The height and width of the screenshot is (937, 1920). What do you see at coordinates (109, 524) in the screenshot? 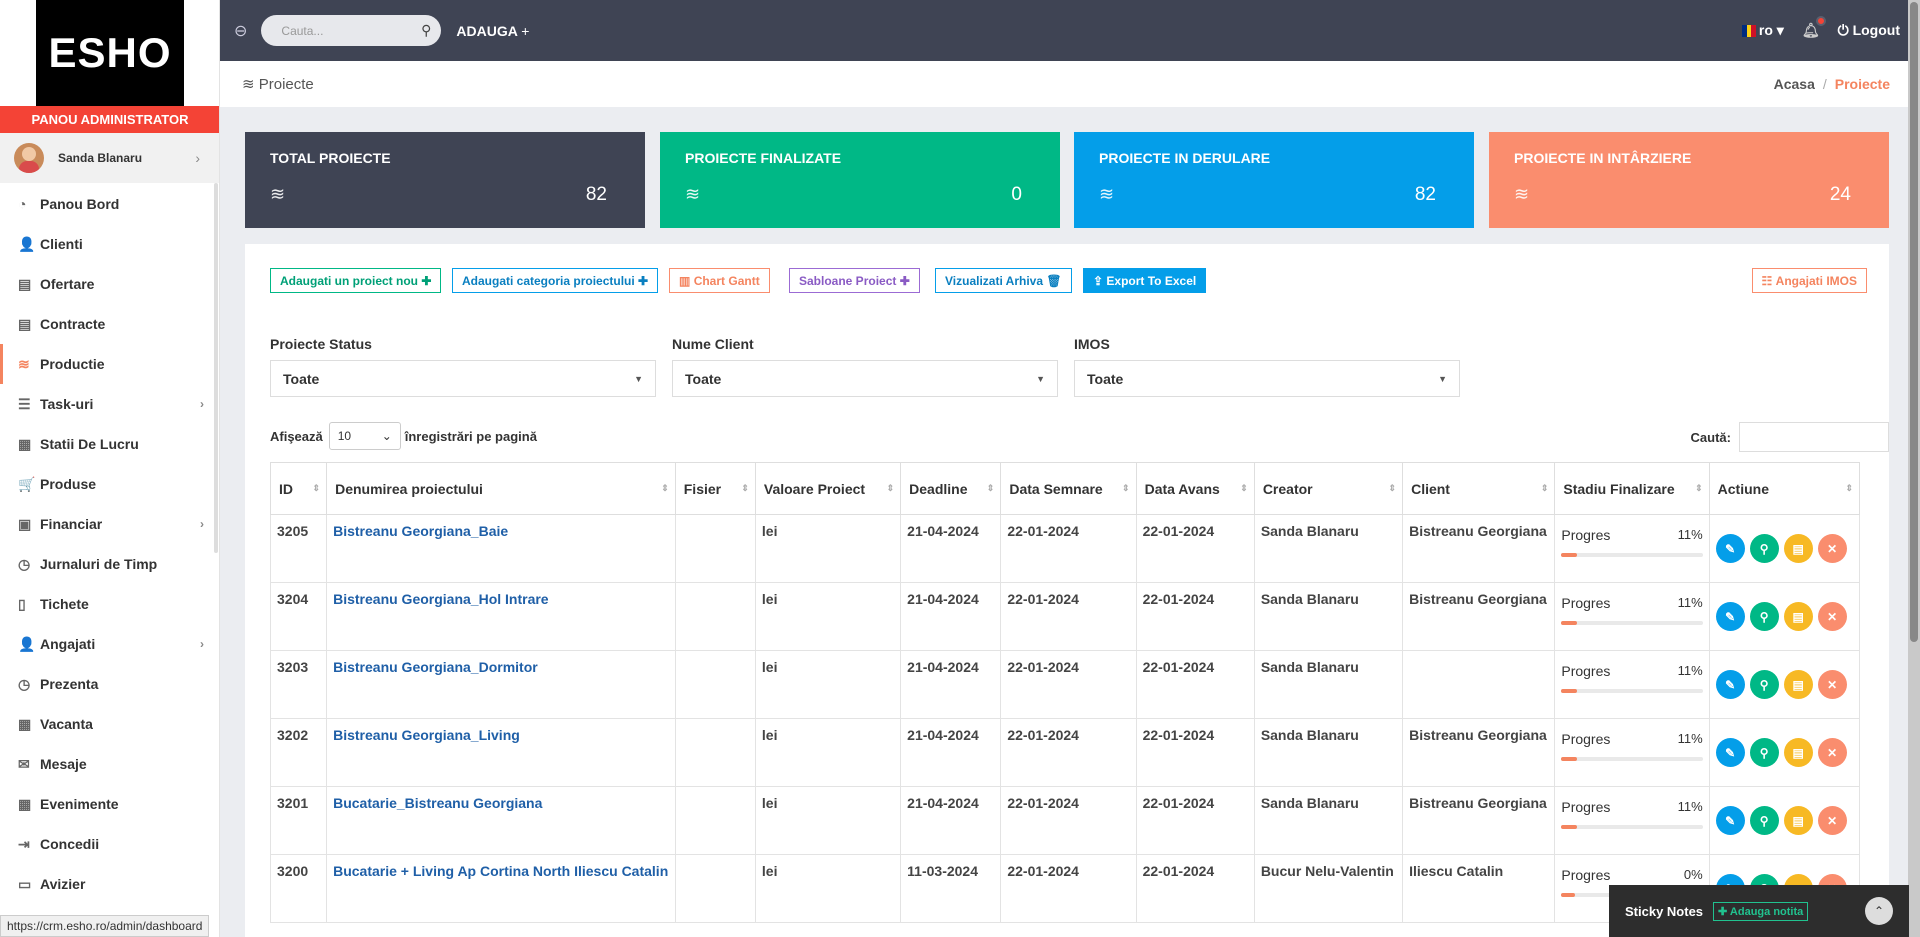
I see `sidebar-item-financiar: ▣ Financiar ›` at bounding box center [109, 524].